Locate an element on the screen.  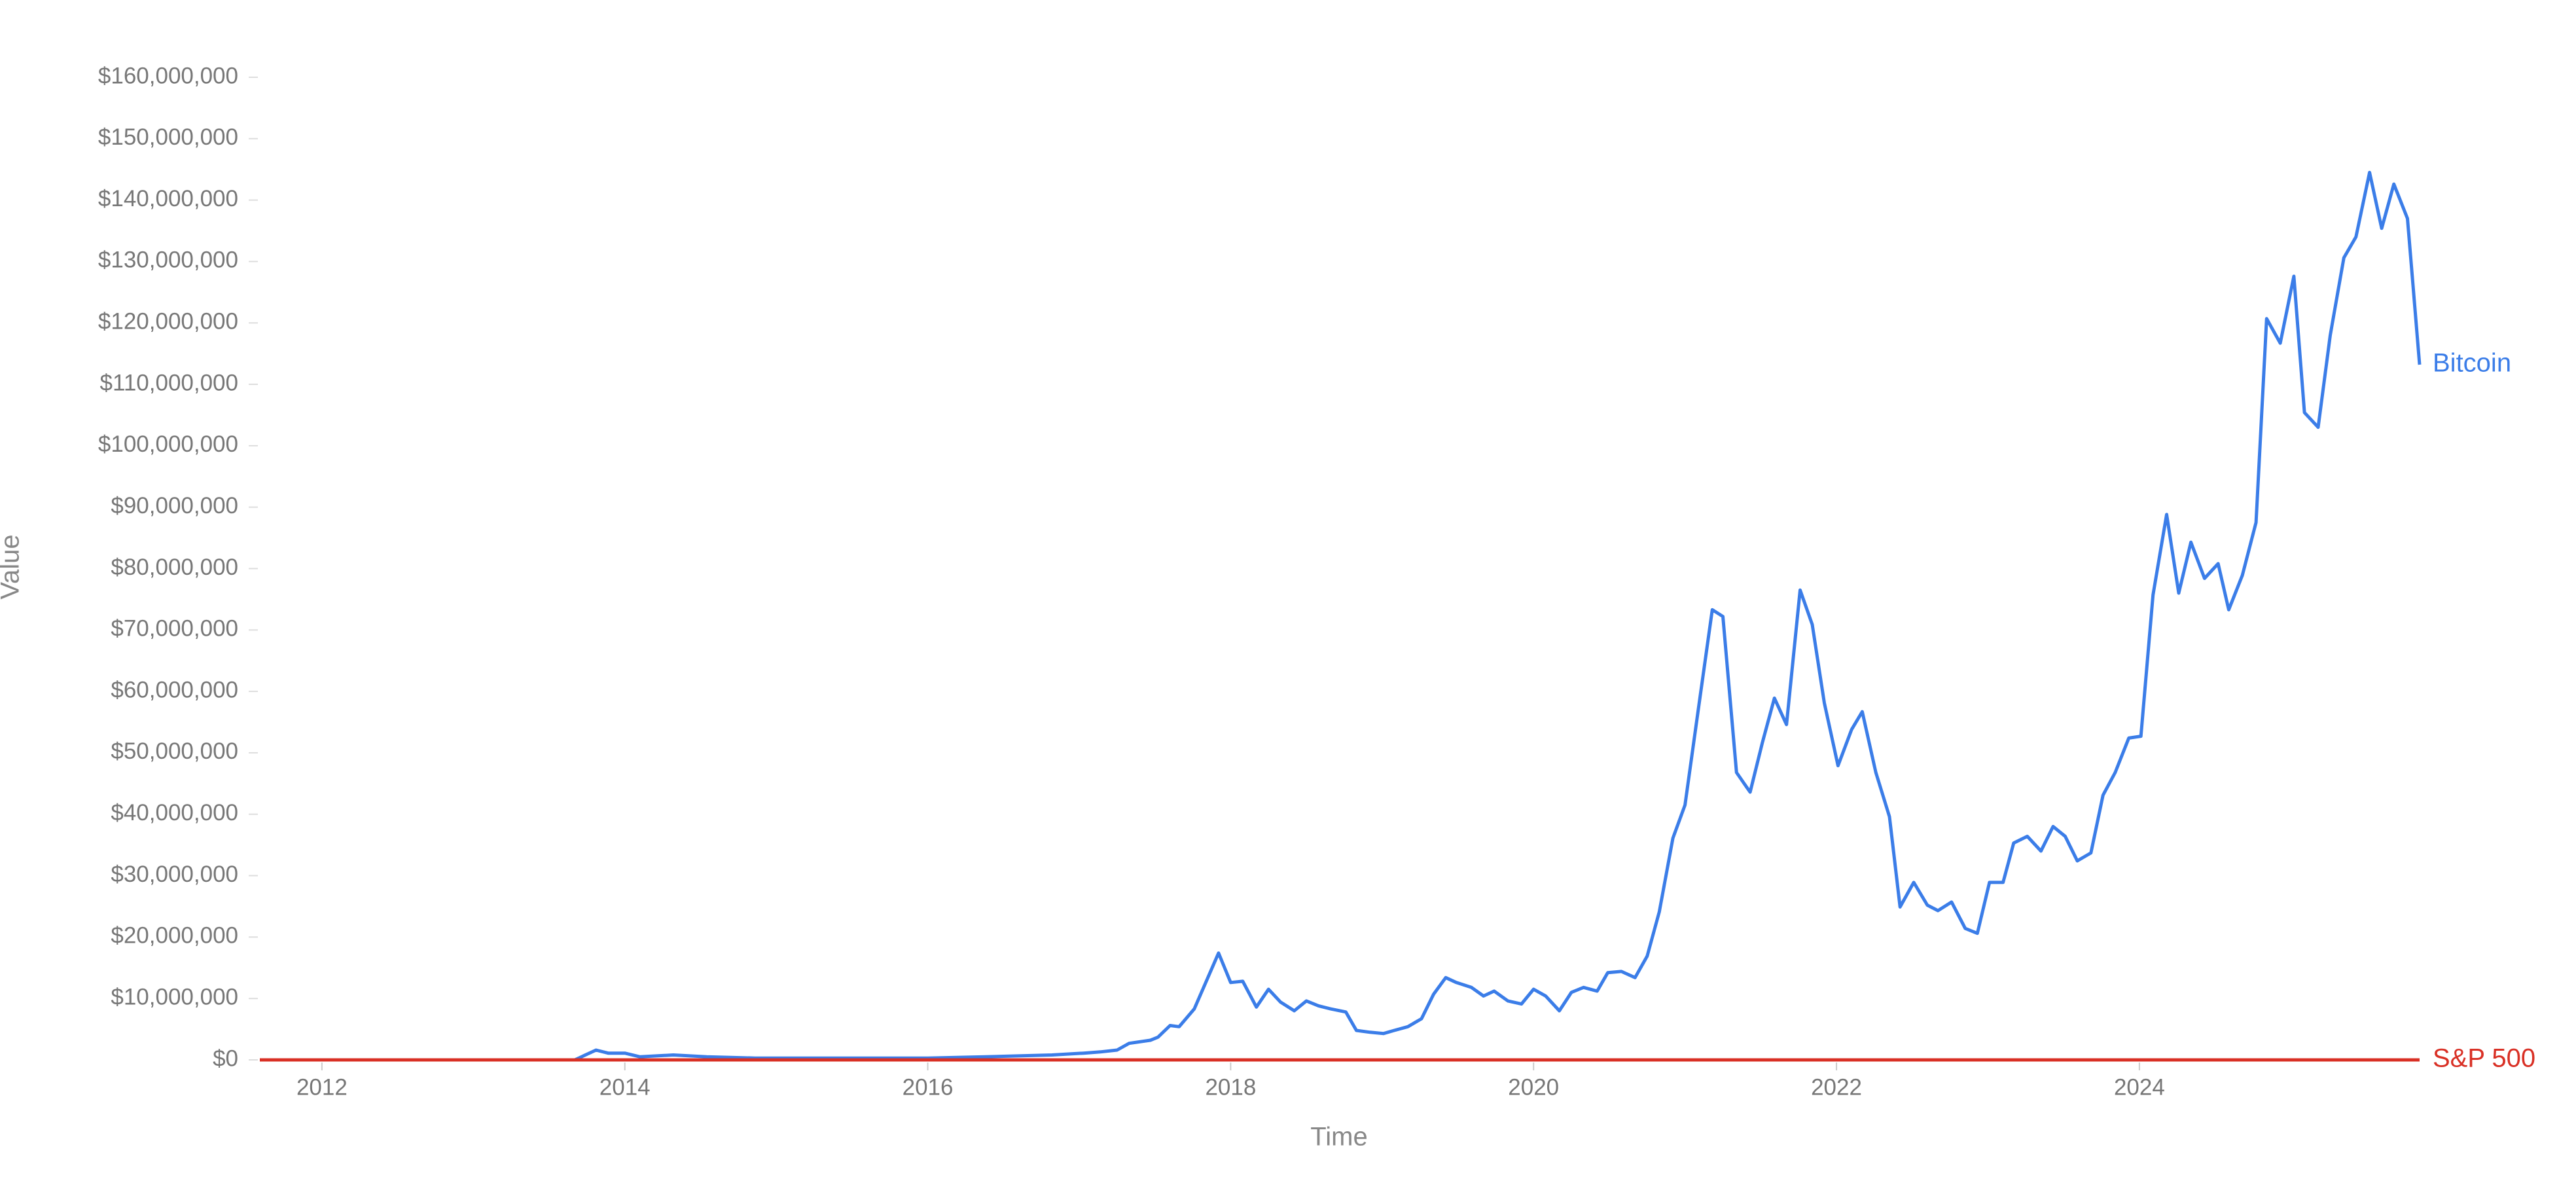
y-tick-label: $0 is located at coordinates (225, 1058).